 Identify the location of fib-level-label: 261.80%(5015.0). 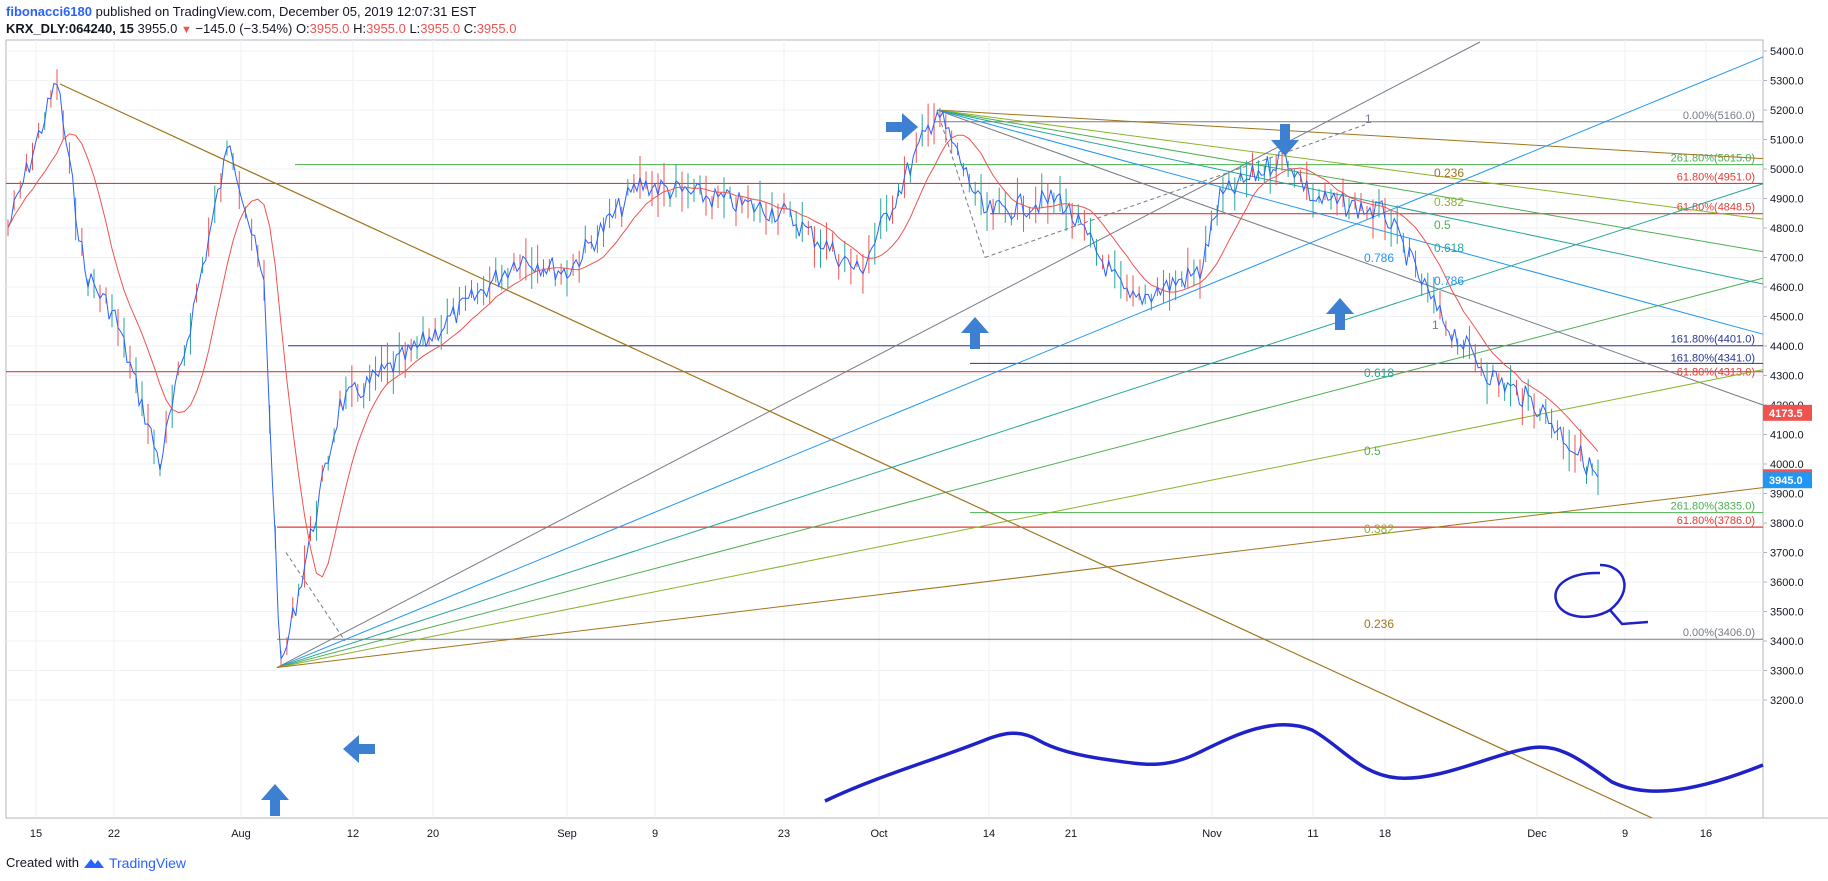
(1713, 159).